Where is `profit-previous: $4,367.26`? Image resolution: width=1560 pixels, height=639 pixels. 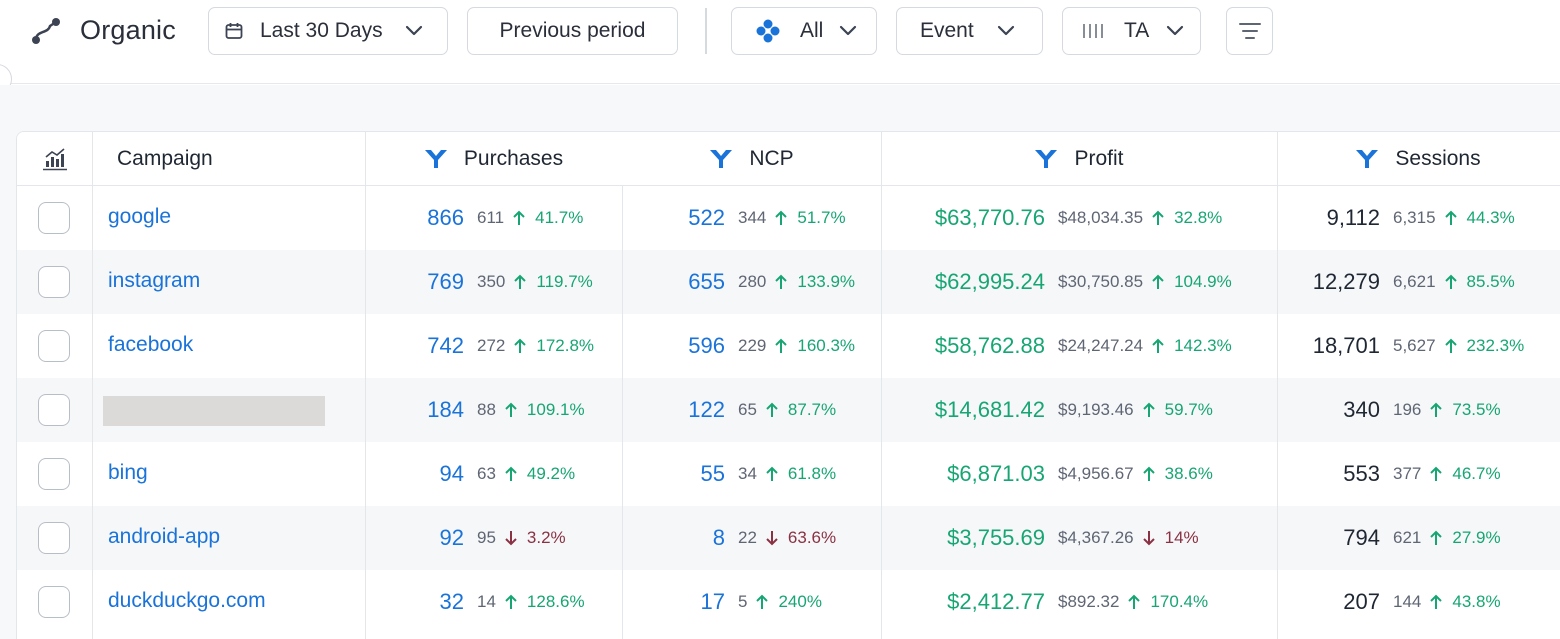
profit-previous: $4,367.26 is located at coordinates (1096, 537).